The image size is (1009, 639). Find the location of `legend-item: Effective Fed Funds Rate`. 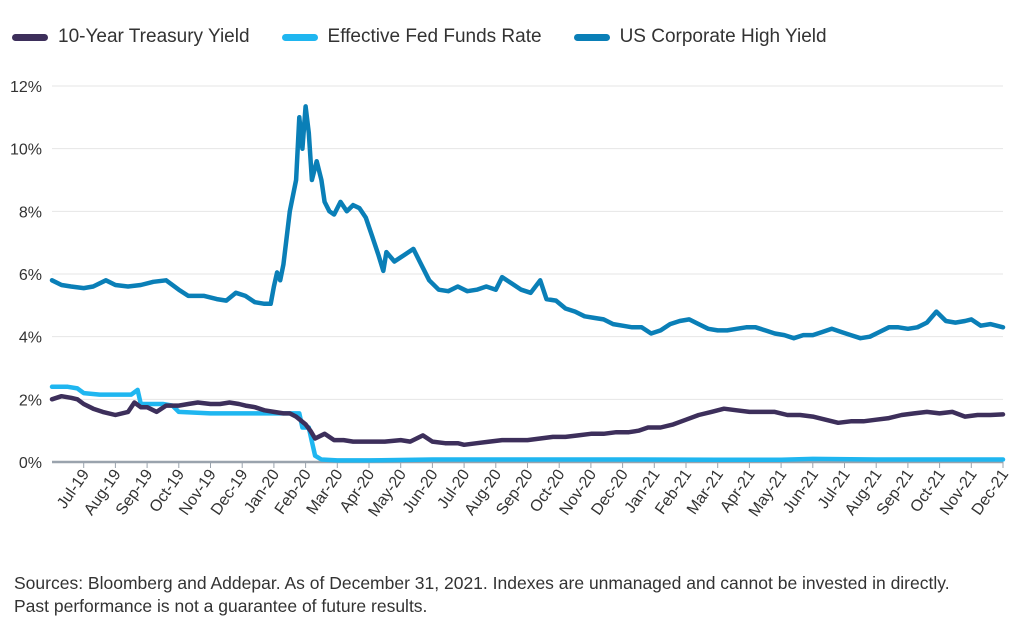

legend-item: Effective Fed Funds Rate is located at coordinates (411, 37).